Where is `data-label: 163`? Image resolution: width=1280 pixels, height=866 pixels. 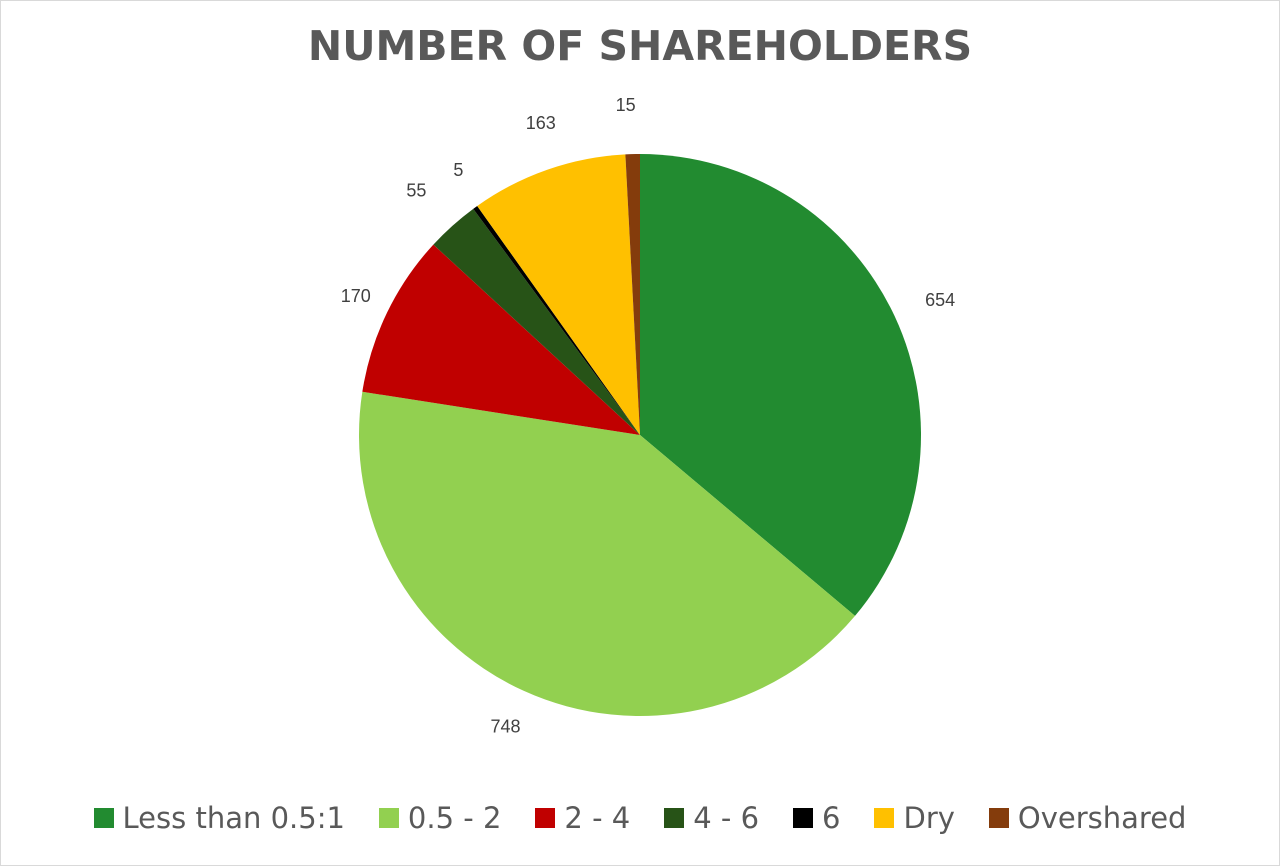 data-label: 163 is located at coordinates (541, 123).